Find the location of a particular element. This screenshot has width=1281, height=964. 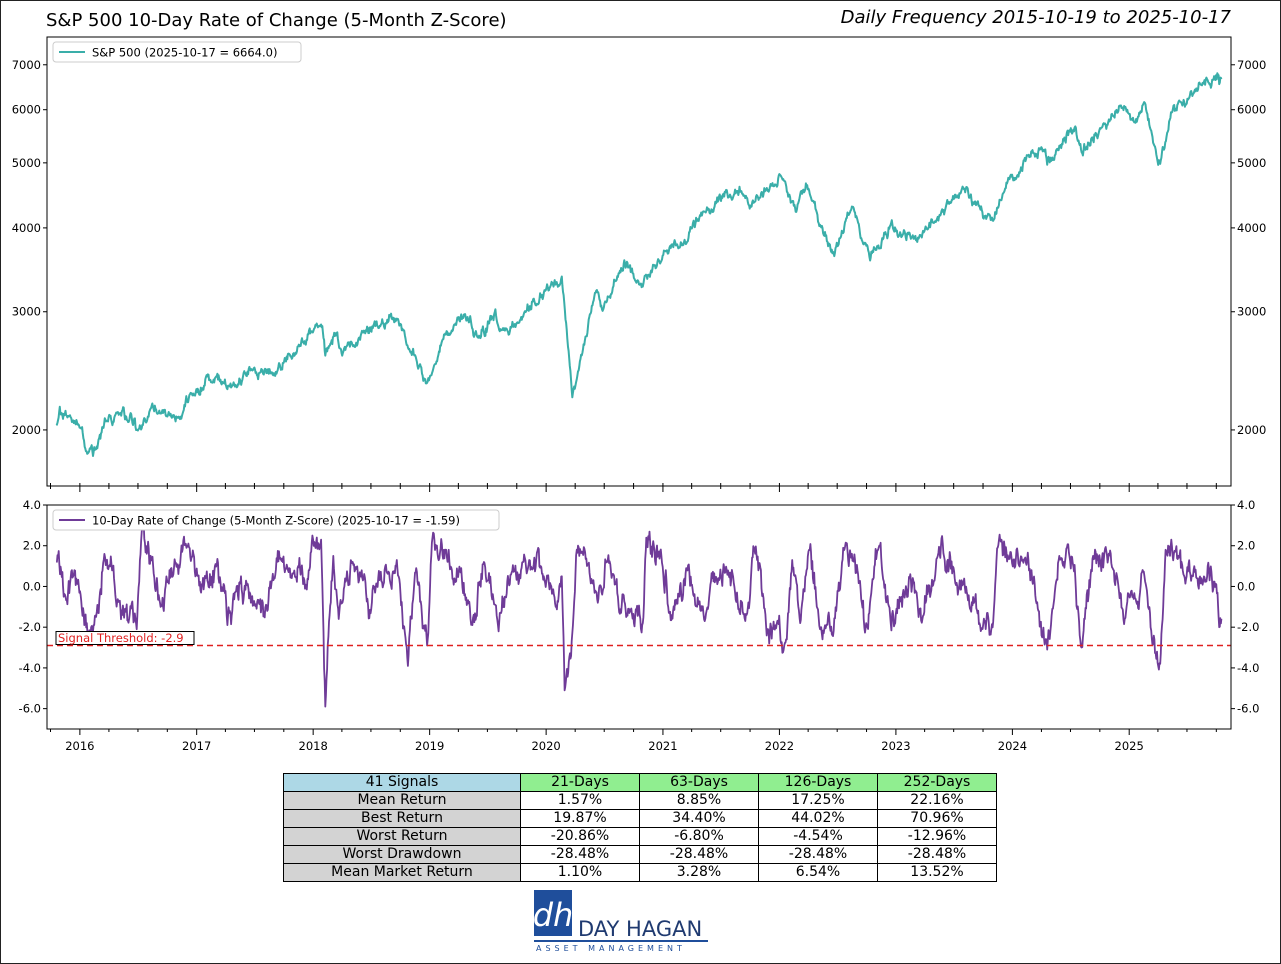

table-row-label: Best Return is located at coordinates (402, 818).